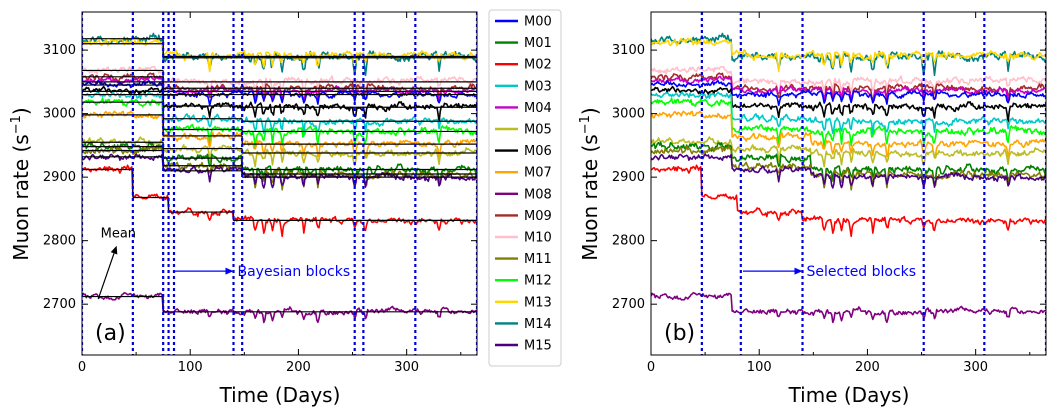  Describe the element at coordinates (538, 216) in the screenshot. I see `legend-label-m09: M09` at that location.